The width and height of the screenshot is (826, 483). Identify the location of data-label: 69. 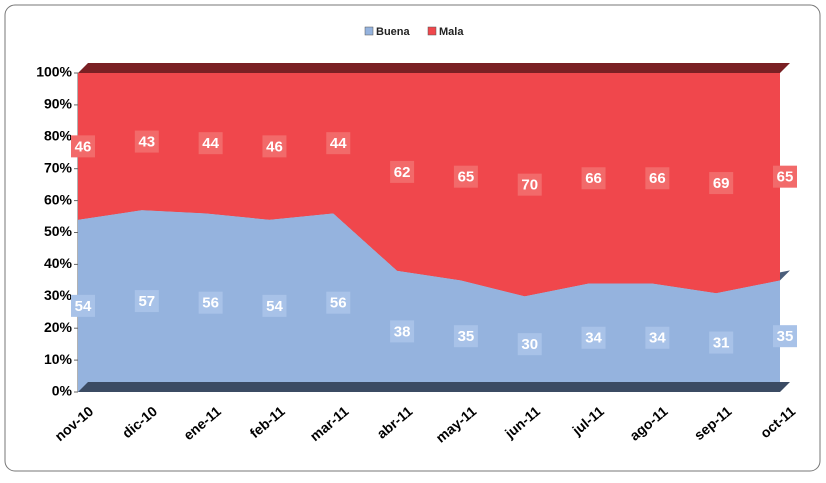
(721, 183).